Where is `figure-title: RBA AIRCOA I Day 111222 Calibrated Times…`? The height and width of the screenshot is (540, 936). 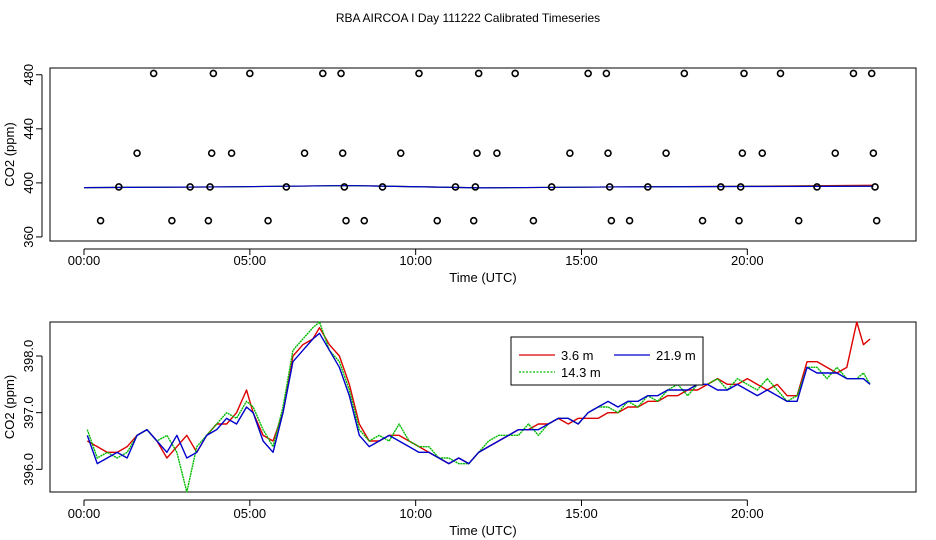
figure-title: RBA AIRCOA I Day 111222 Calibrated Times… is located at coordinates (468, 18).